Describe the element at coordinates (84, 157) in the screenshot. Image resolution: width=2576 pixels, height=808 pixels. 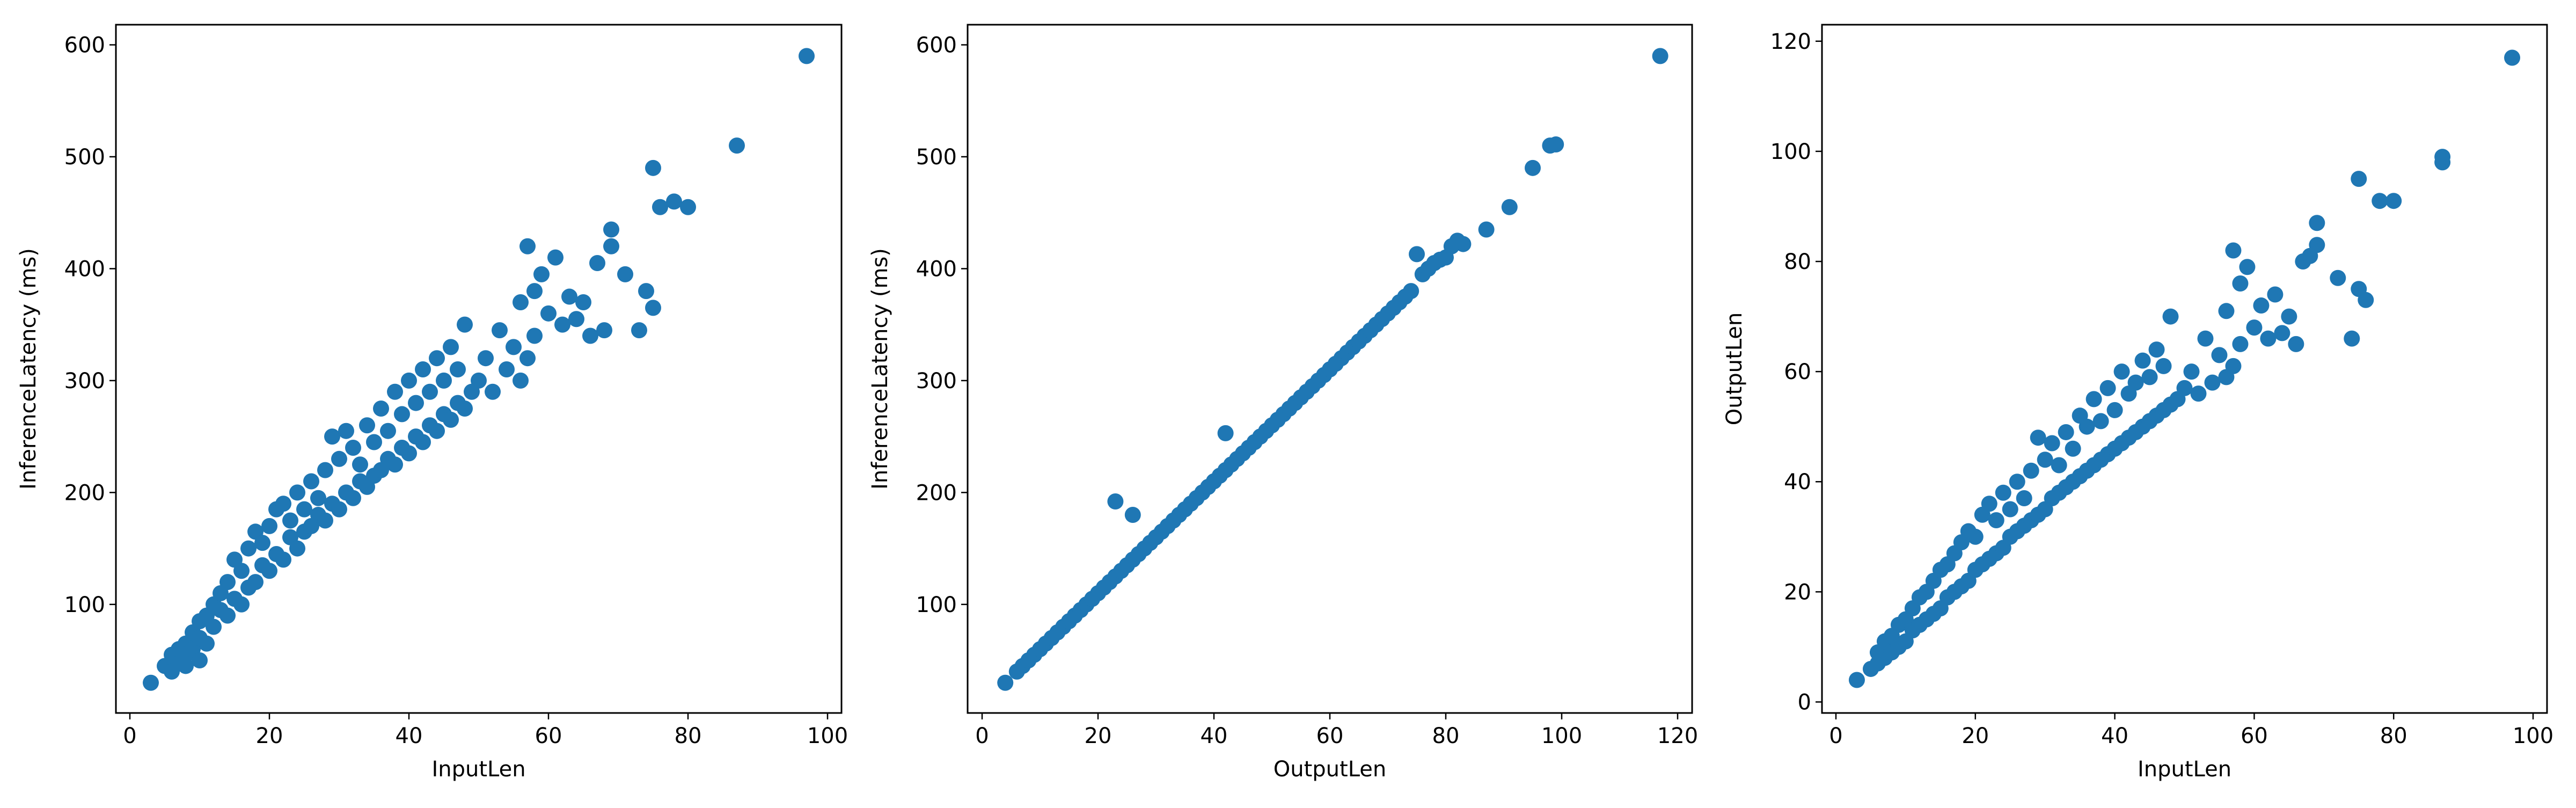
I see `y-tick-label: 500` at that location.